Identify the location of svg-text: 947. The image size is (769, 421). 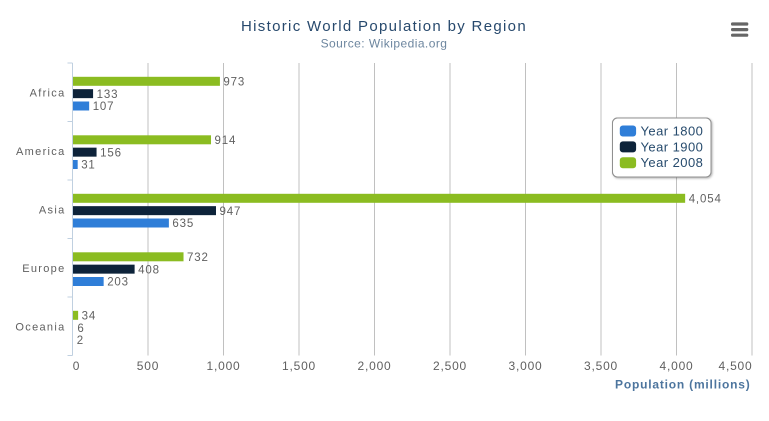
(231, 212).